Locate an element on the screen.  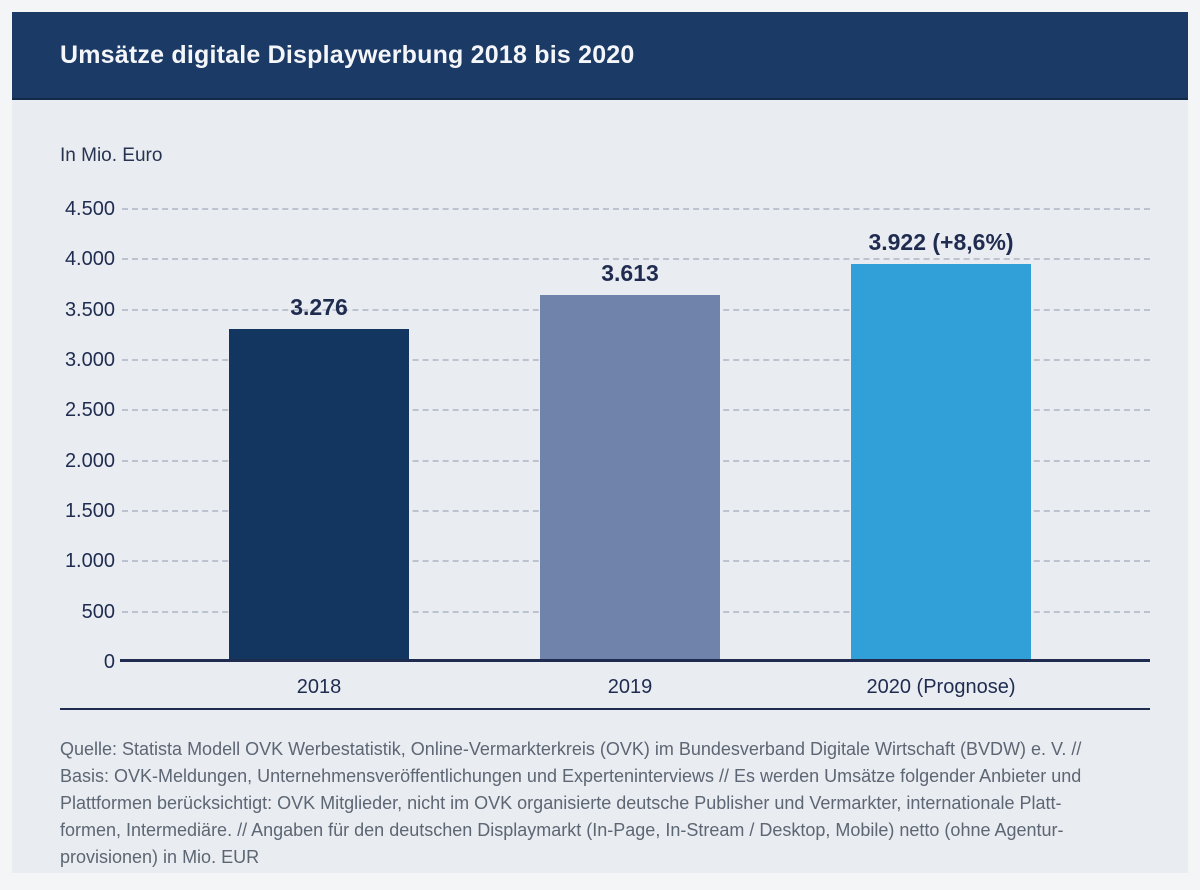
y-axis-unit-label: In Mio. Euro is located at coordinates (111, 155).